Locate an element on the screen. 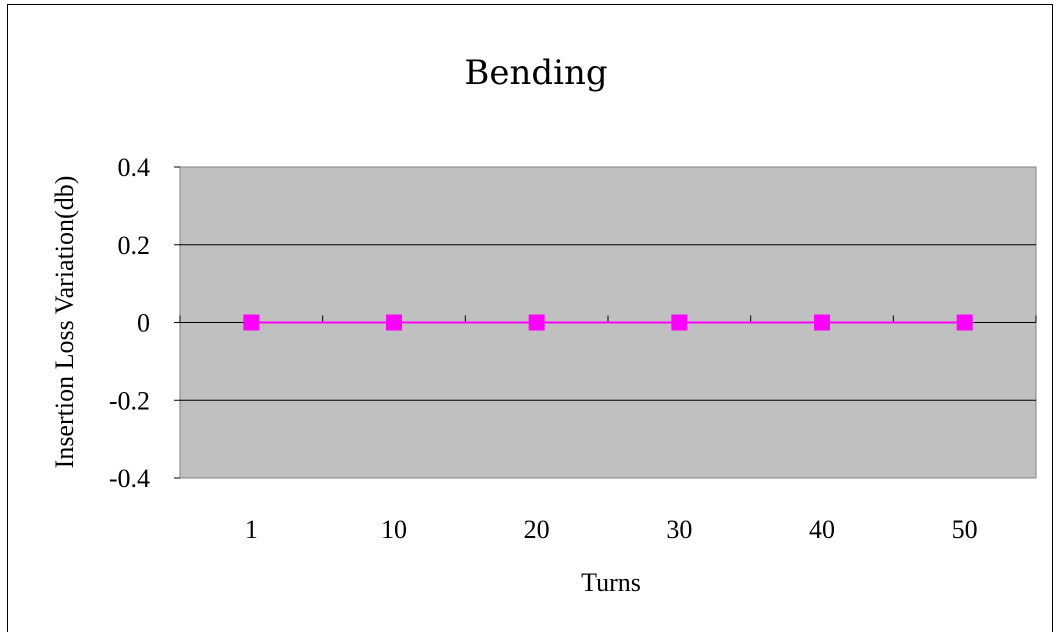 This screenshot has height=633, width=1056. x-tick-marks is located at coordinates (608, 319).